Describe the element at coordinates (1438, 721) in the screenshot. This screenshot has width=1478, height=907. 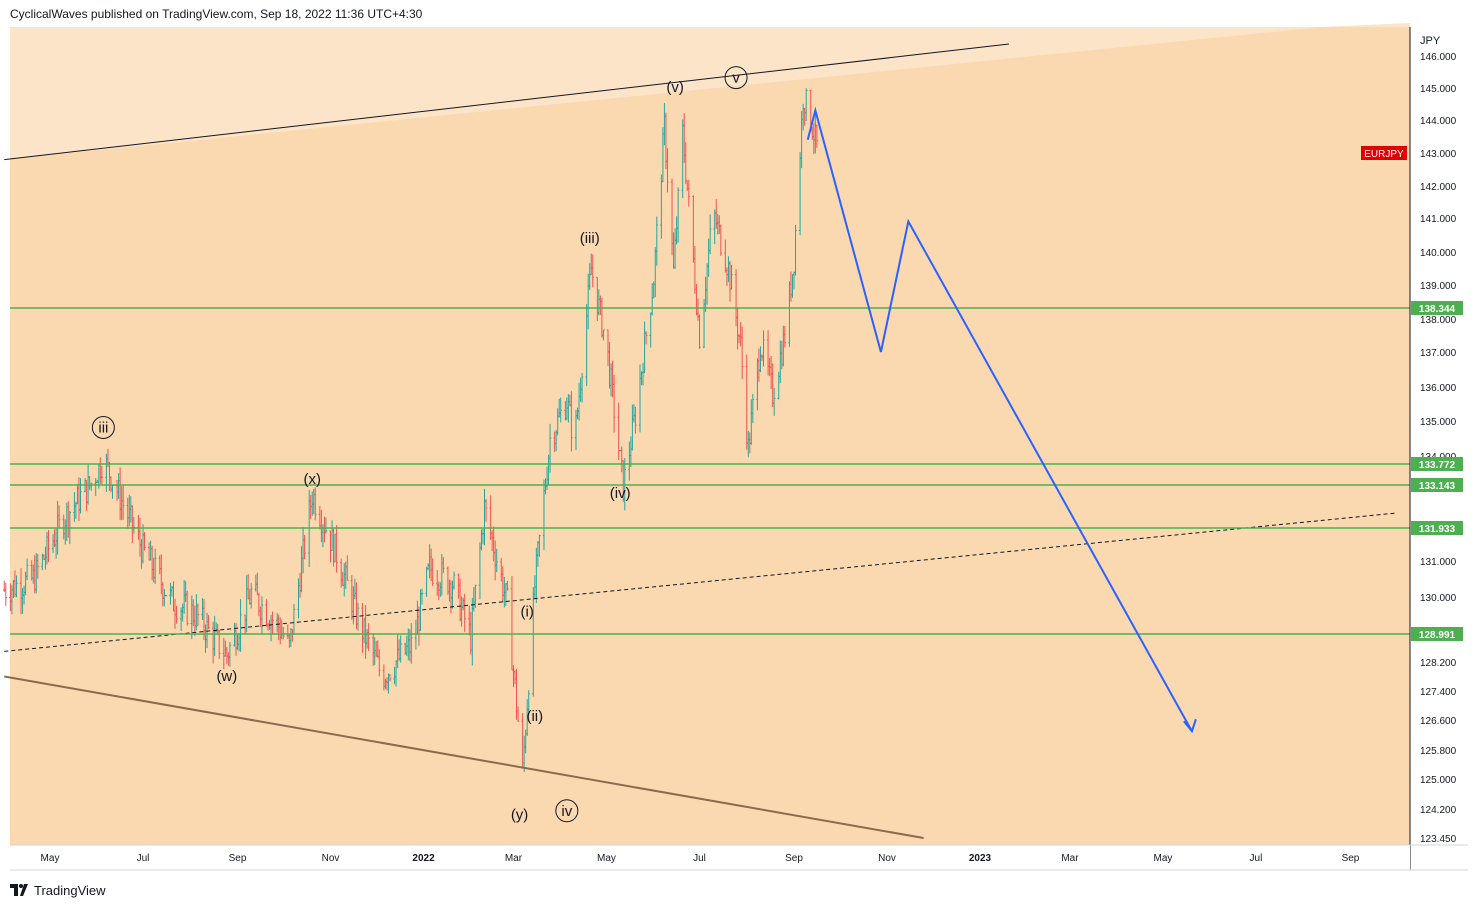
I see `y-tick-label: 126.600` at that location.